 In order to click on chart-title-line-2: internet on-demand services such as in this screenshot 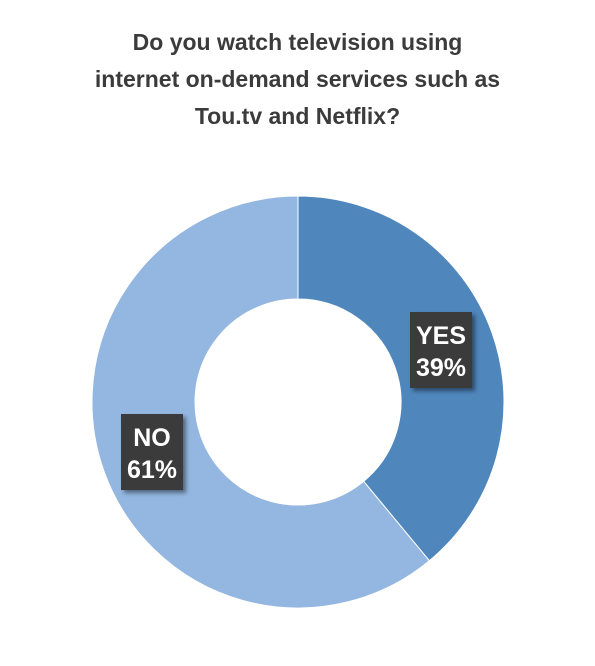, I will do `click(297, 79)`.